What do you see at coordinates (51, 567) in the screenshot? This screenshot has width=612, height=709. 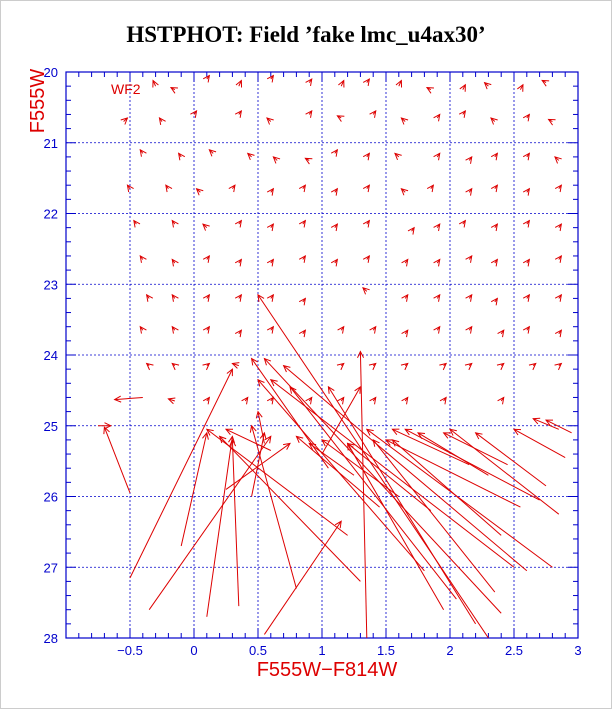 I see `y-tick-label: 27` at bounding box center [51, 567].